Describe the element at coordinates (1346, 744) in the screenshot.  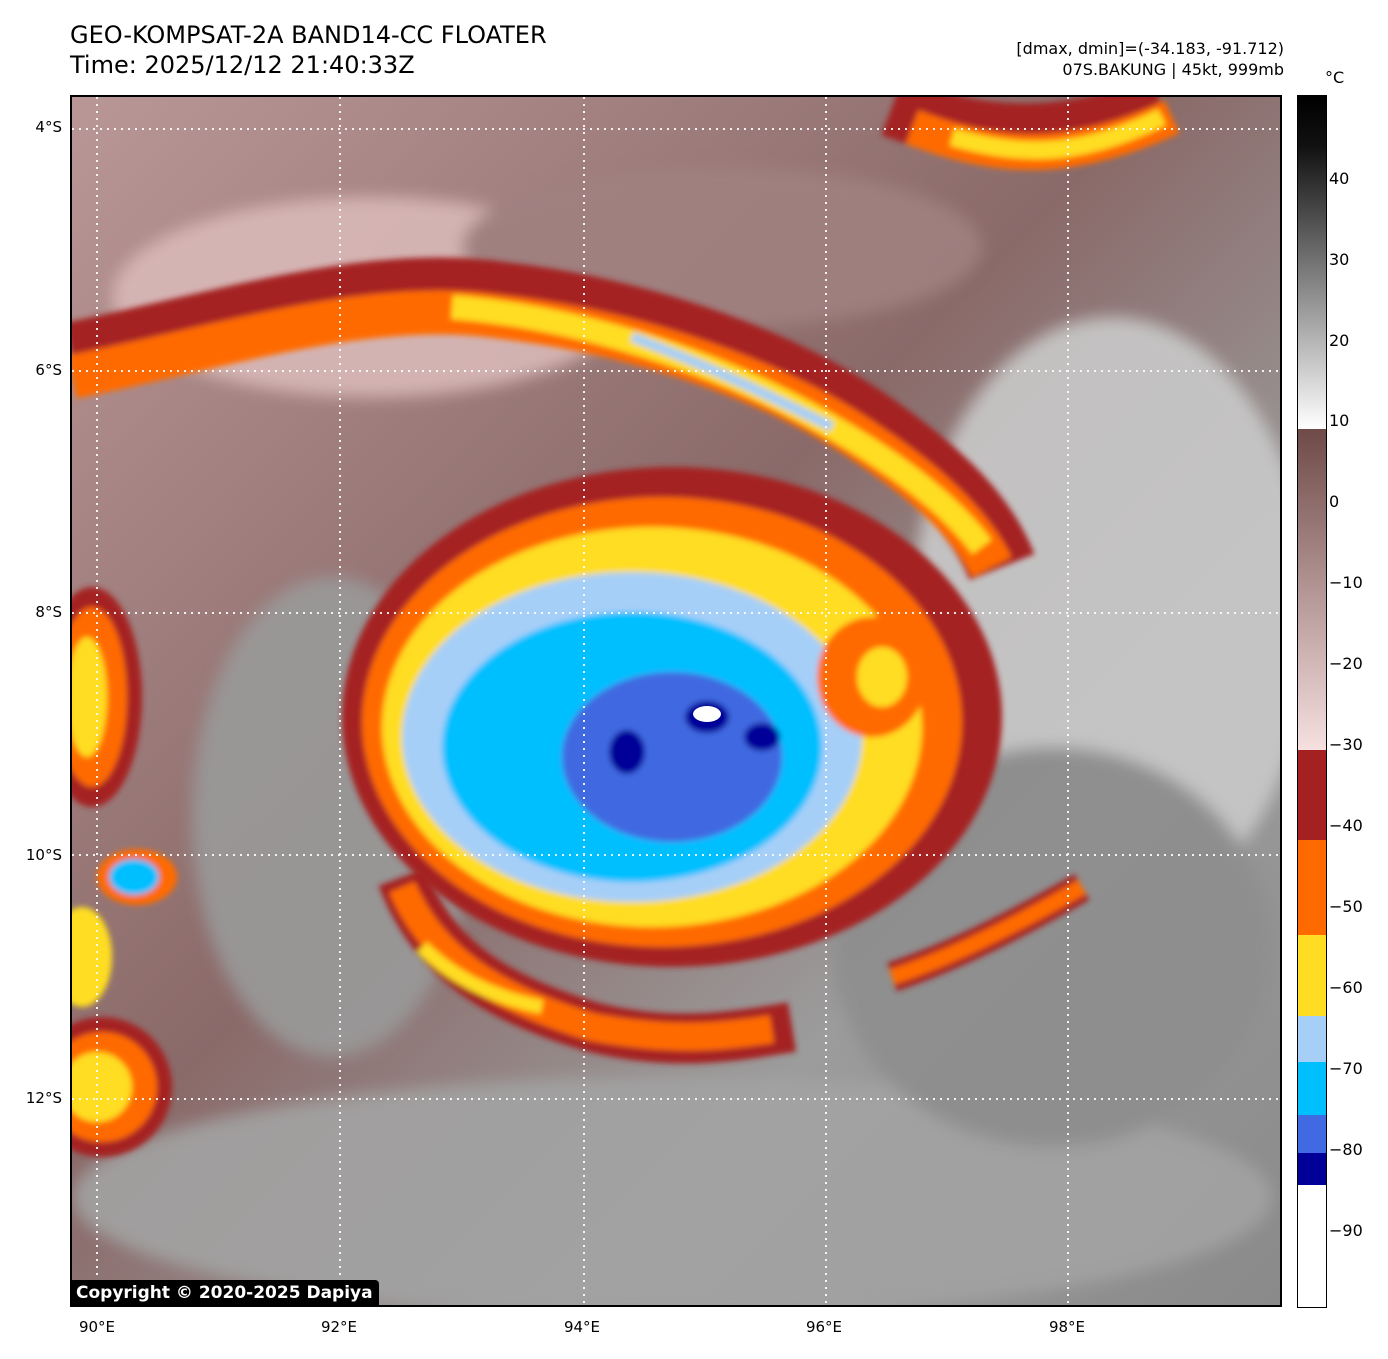
I see `colorbar-tick-m30: −30` at that location.